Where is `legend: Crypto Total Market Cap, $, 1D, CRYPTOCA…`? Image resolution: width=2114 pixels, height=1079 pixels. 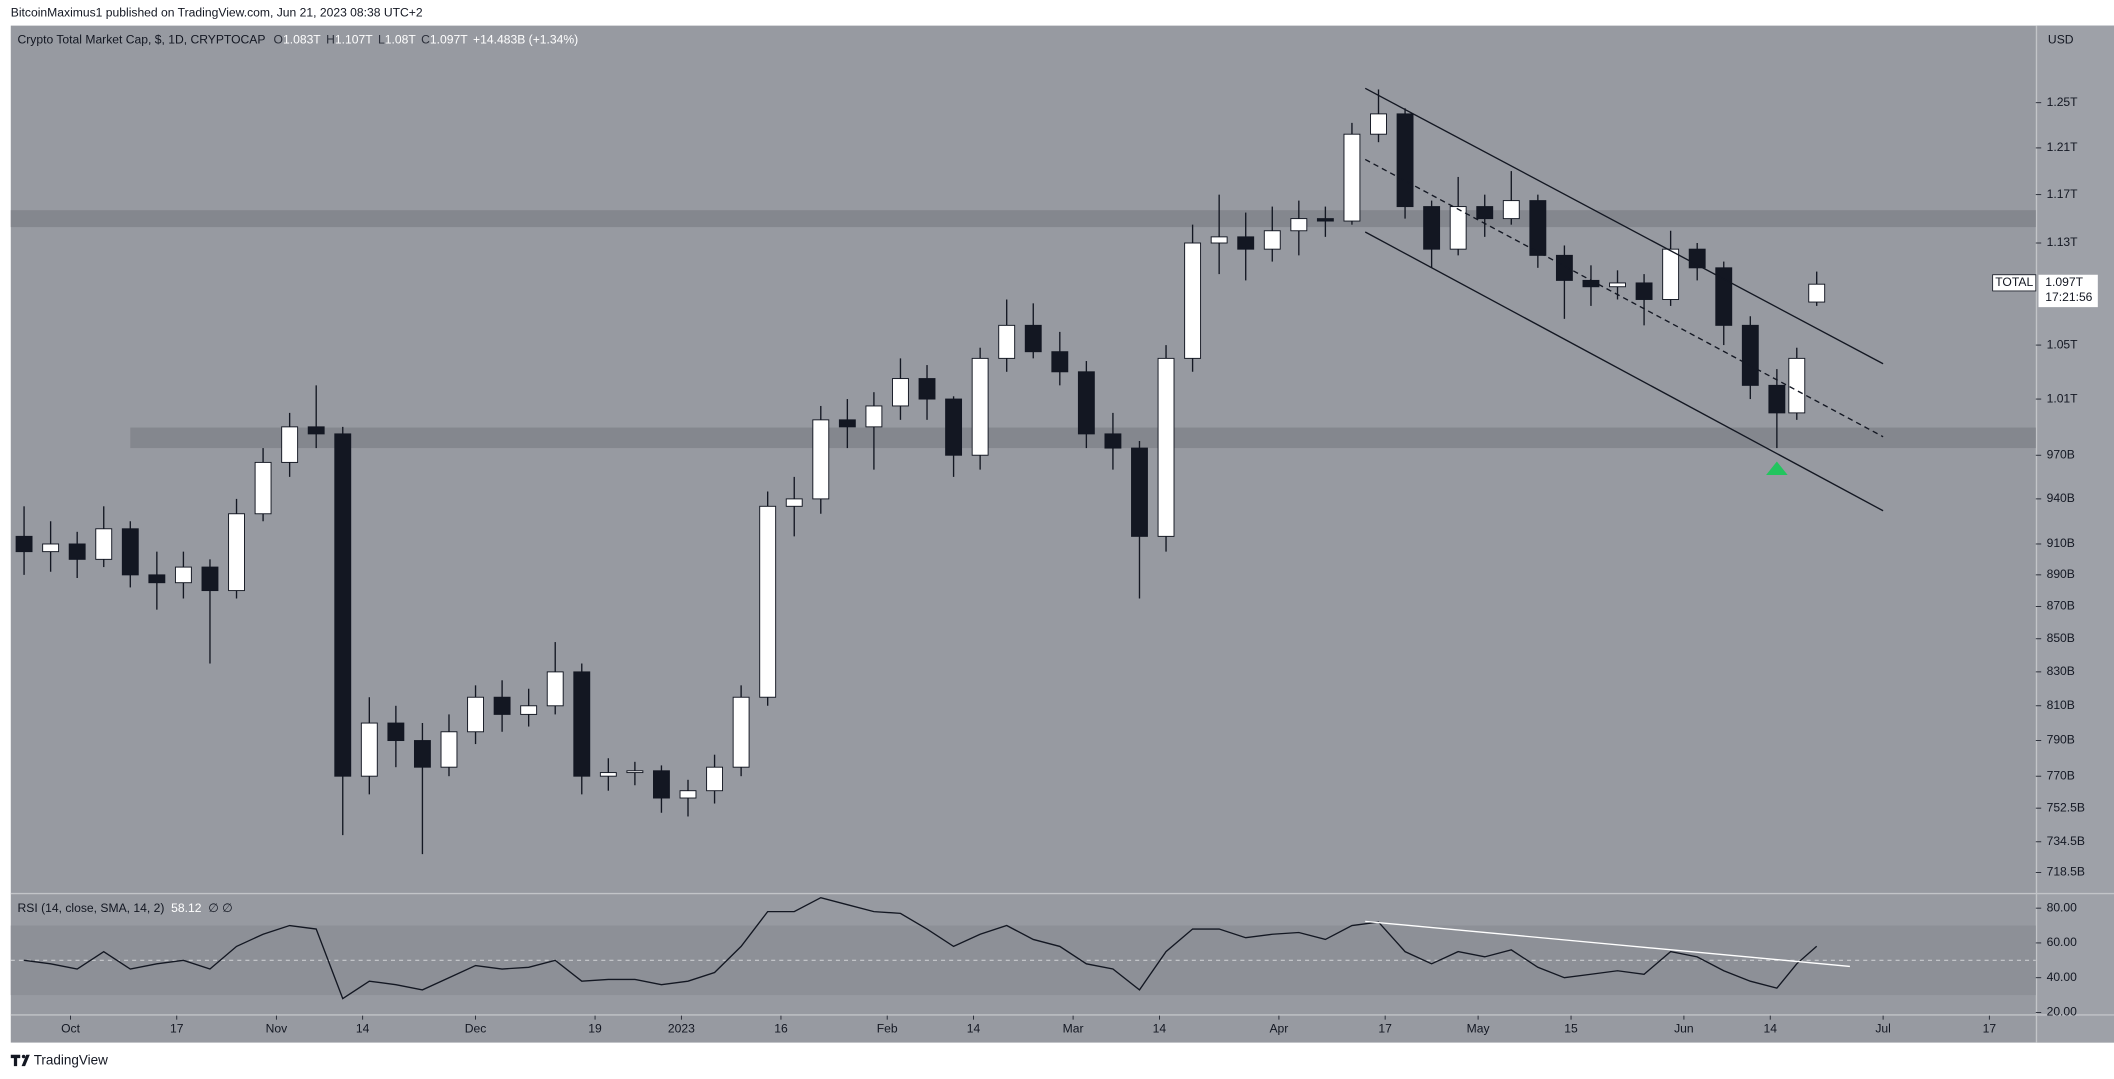 legend: Crypto Total Market Cap, $, 1D, CRYPTOCA… is located at coordinates (298, 40).